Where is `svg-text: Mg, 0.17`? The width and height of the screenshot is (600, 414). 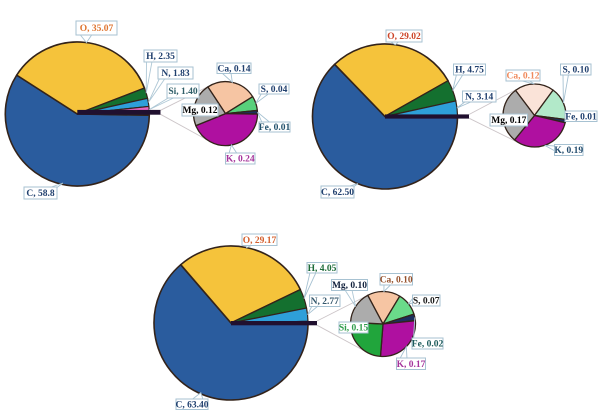 svg-text: Mg, 0.17 is located at coordinates (508, 121).